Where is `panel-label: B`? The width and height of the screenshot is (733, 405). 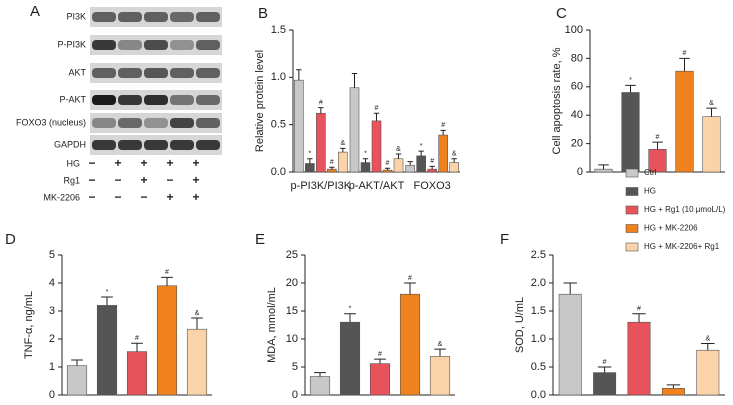 panel-label: B is located at coordinates (263, 13).